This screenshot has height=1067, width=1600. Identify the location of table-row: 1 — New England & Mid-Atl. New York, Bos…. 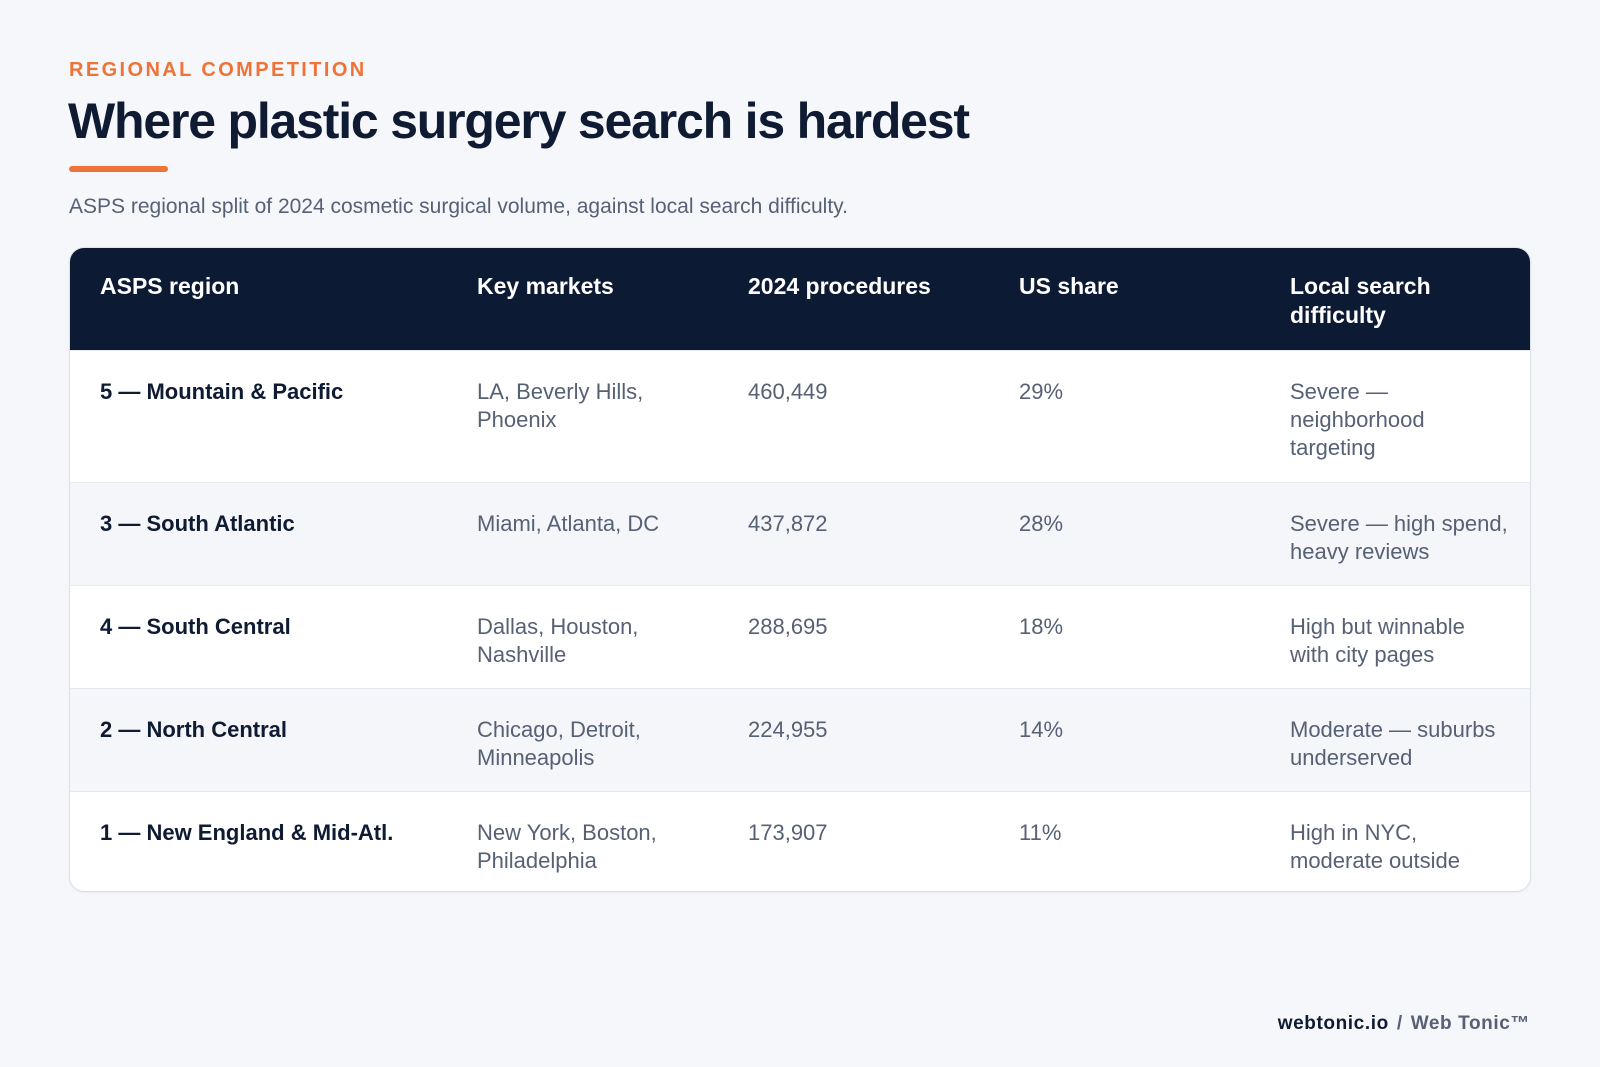
(800, 841).